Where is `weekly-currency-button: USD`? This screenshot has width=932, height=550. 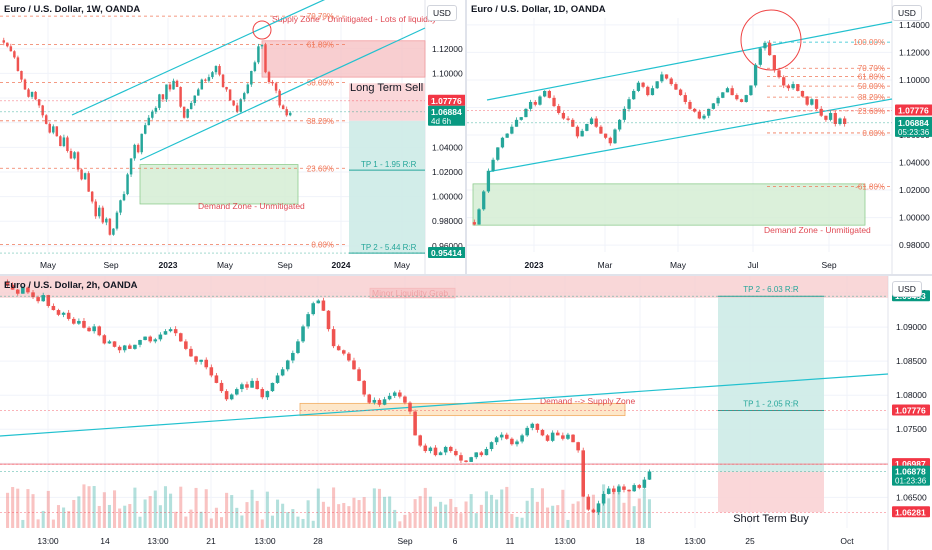 weekly-currency-button: USD is located at coordinates (442, 13).